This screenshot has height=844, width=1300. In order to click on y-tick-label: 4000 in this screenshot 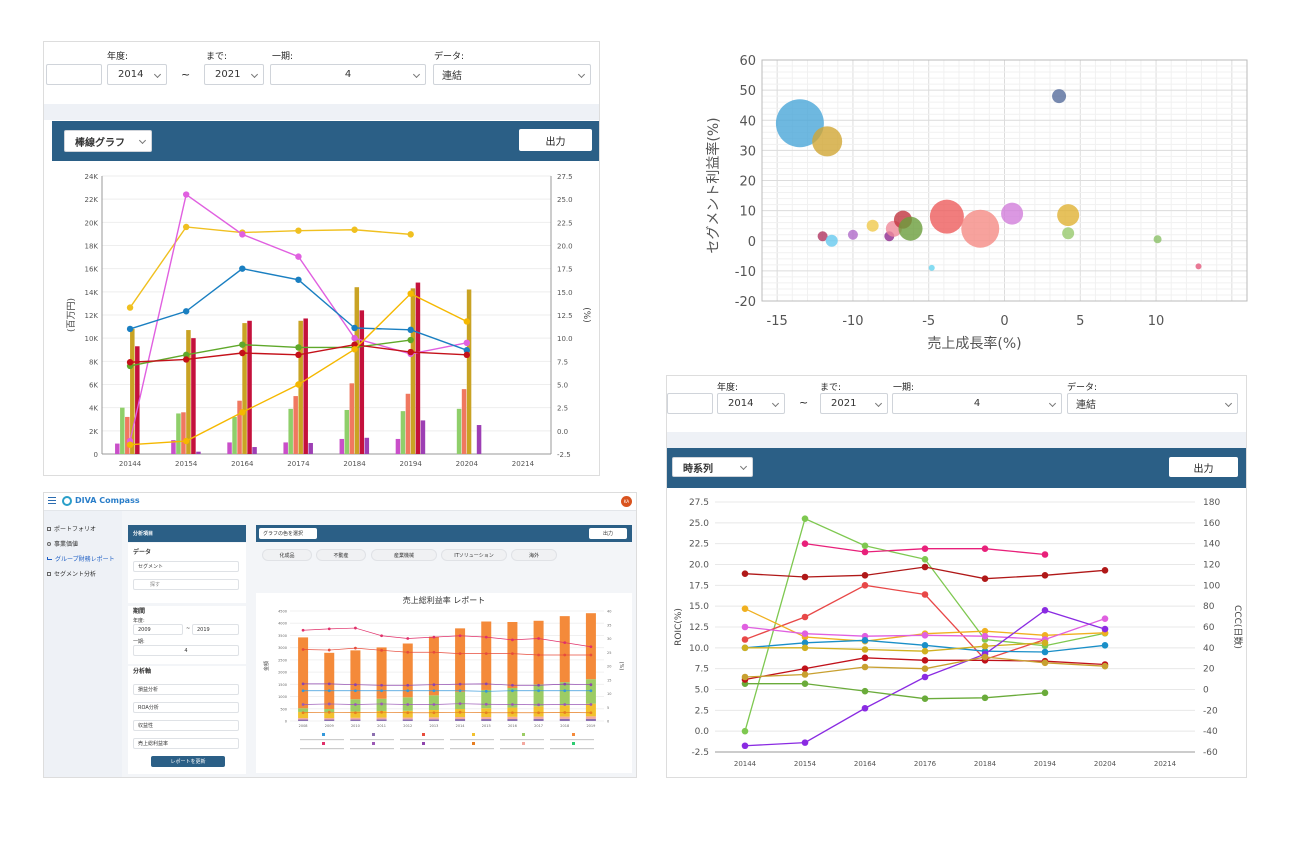, I will do `click(282, 624)`.